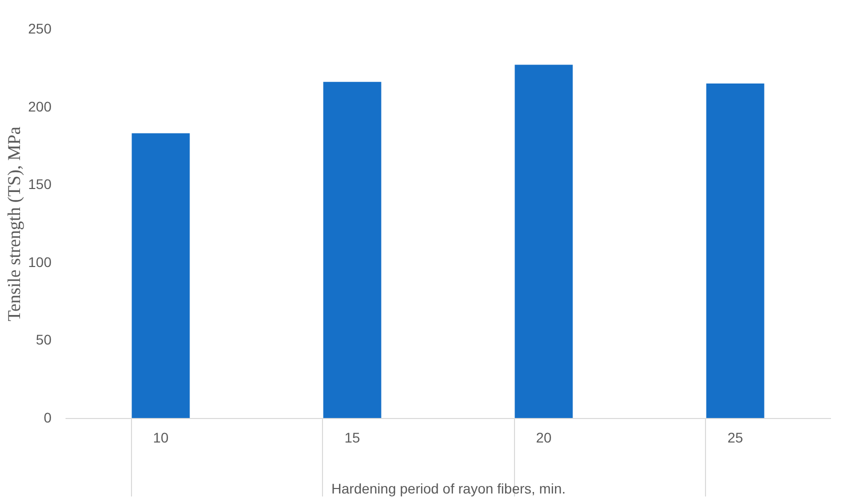 The image size is (868, 500). Describe the element at coordinates (40, 28) in the screenshot. I see `y-tick-label: 250` at that location.